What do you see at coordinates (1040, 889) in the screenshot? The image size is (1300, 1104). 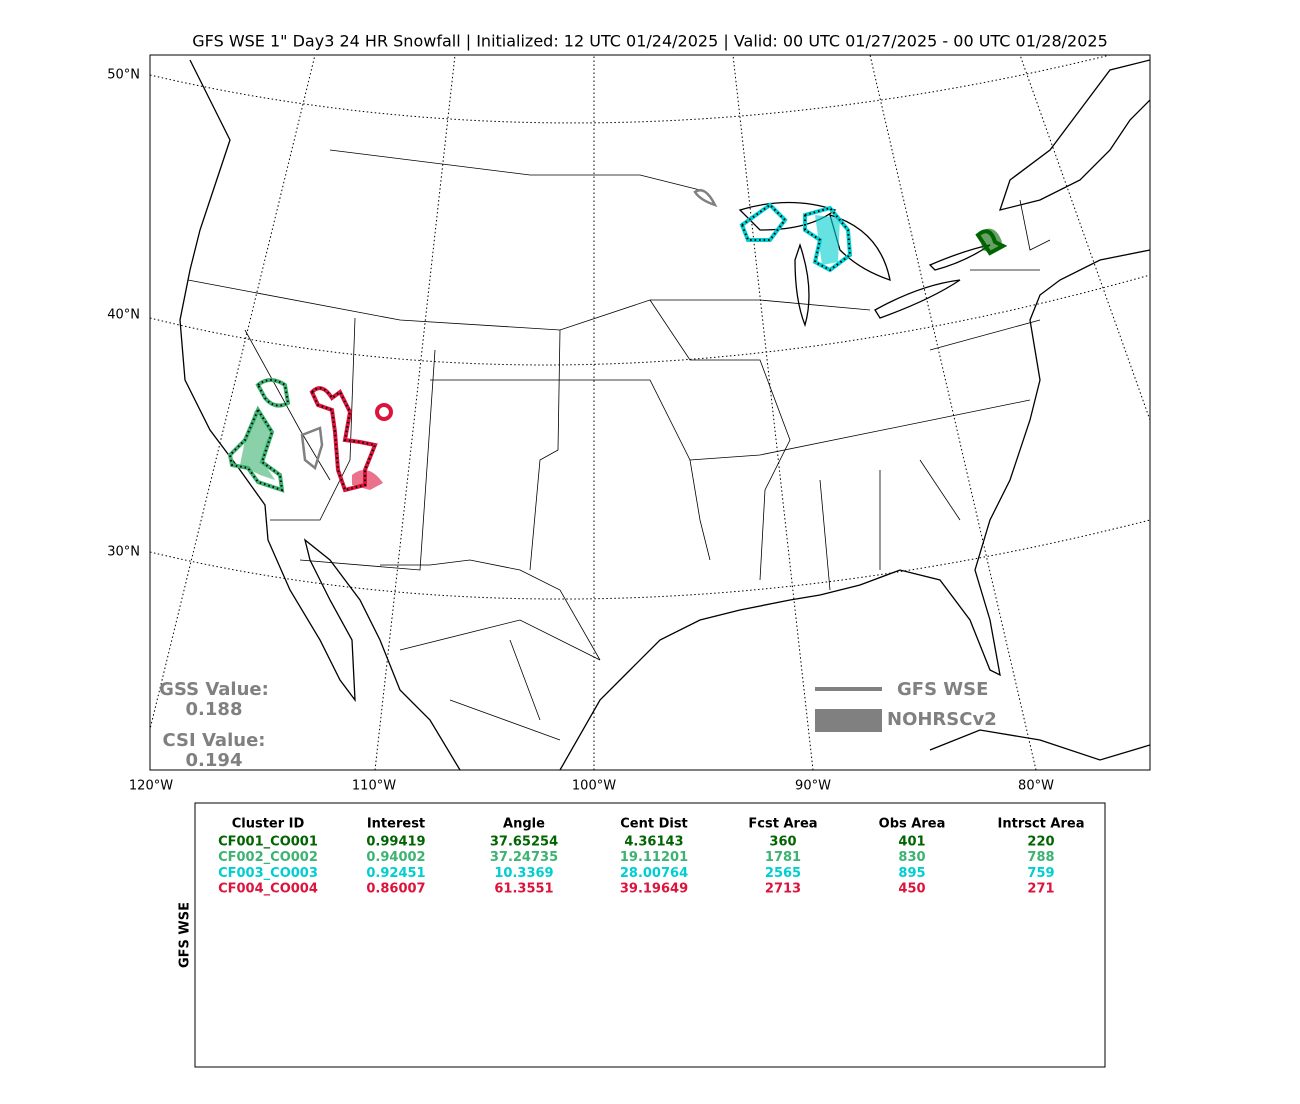 I see `table-cell: 271` at bounding box center [1040, 889].